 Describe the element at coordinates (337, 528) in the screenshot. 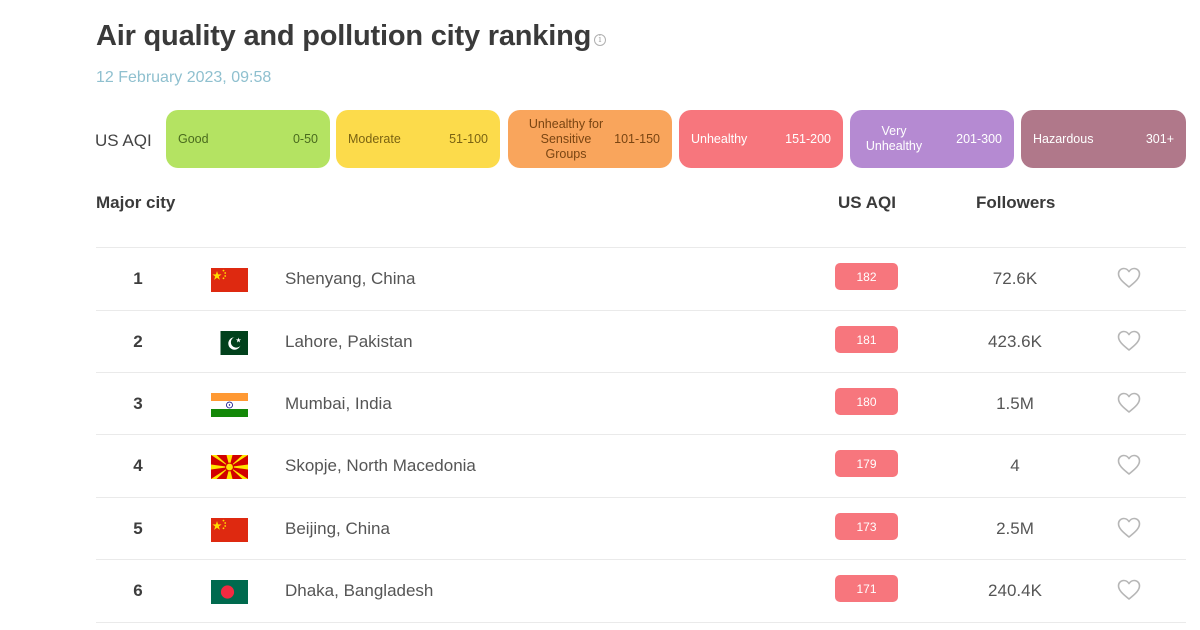

I see `city-name-link: Beijing, China` at that location.